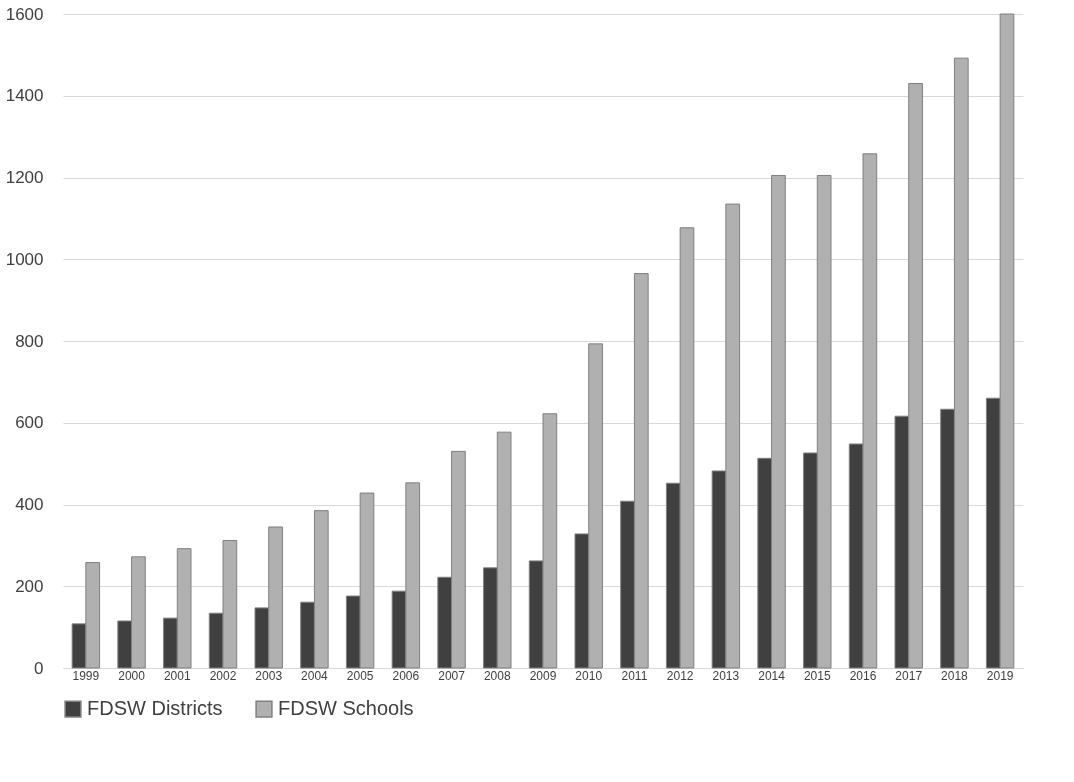 The image size is (1074, 782). I want to click on x-tick-label: 2008, so click(497, 675).